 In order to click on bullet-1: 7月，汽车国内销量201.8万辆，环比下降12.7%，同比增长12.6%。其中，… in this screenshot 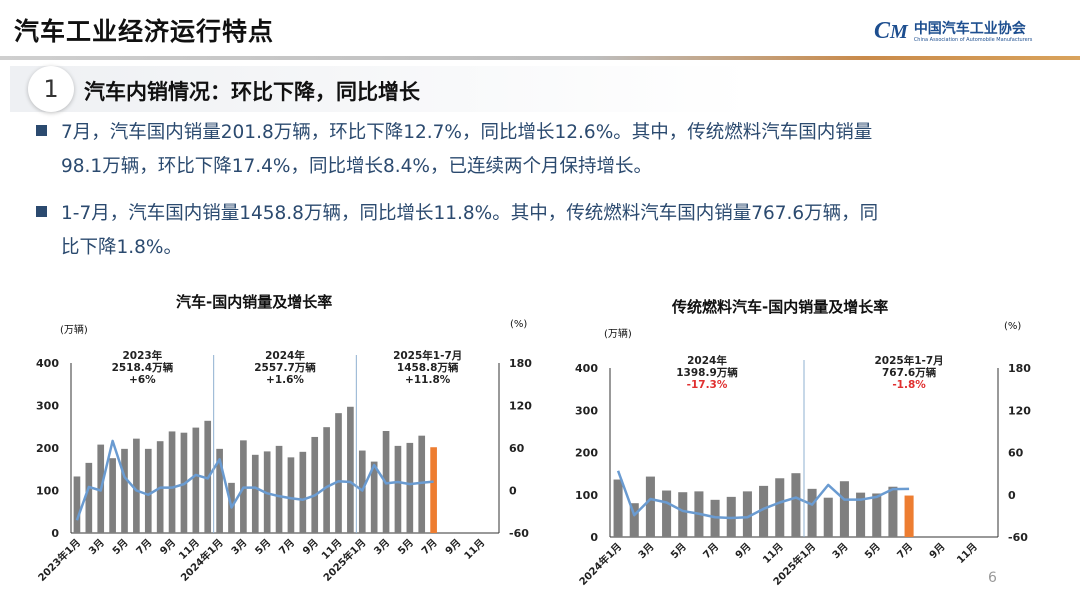, I will do `click(546, 150)`.